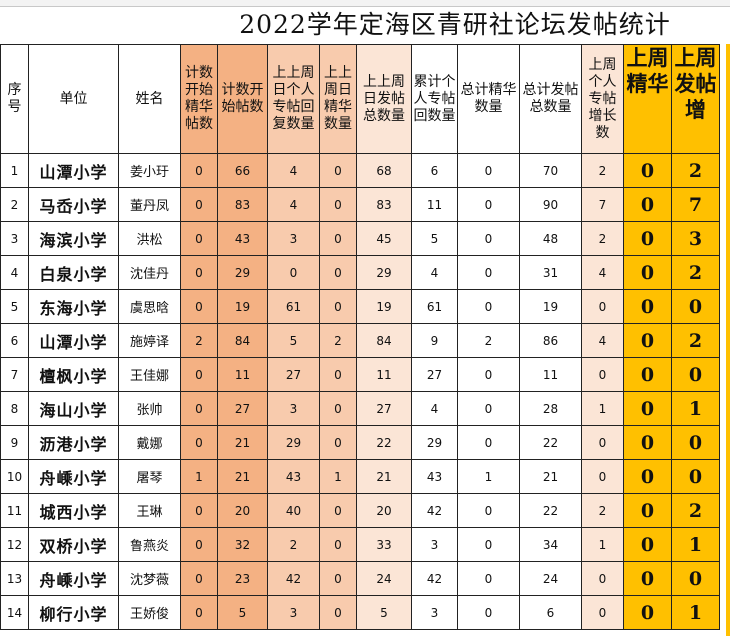 The image size is (730, 636). What do you see at coordinates (434, 442) in the screenshot?
I see `cell-cum-replies: 29` at bounding box center [434, 442].